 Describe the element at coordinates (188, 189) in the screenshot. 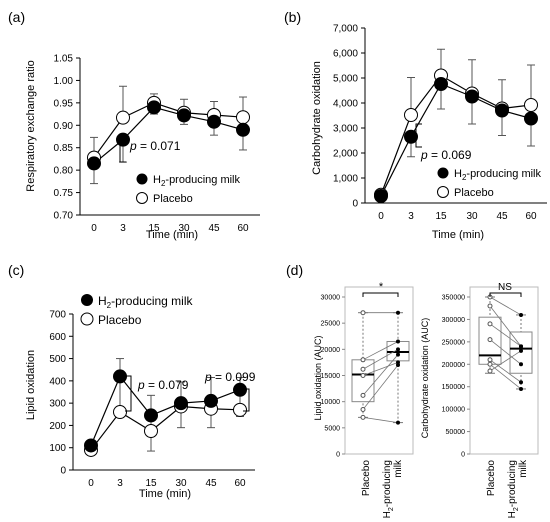

I see `panel-a-legend: H2-producing milk Placebo` at that location.